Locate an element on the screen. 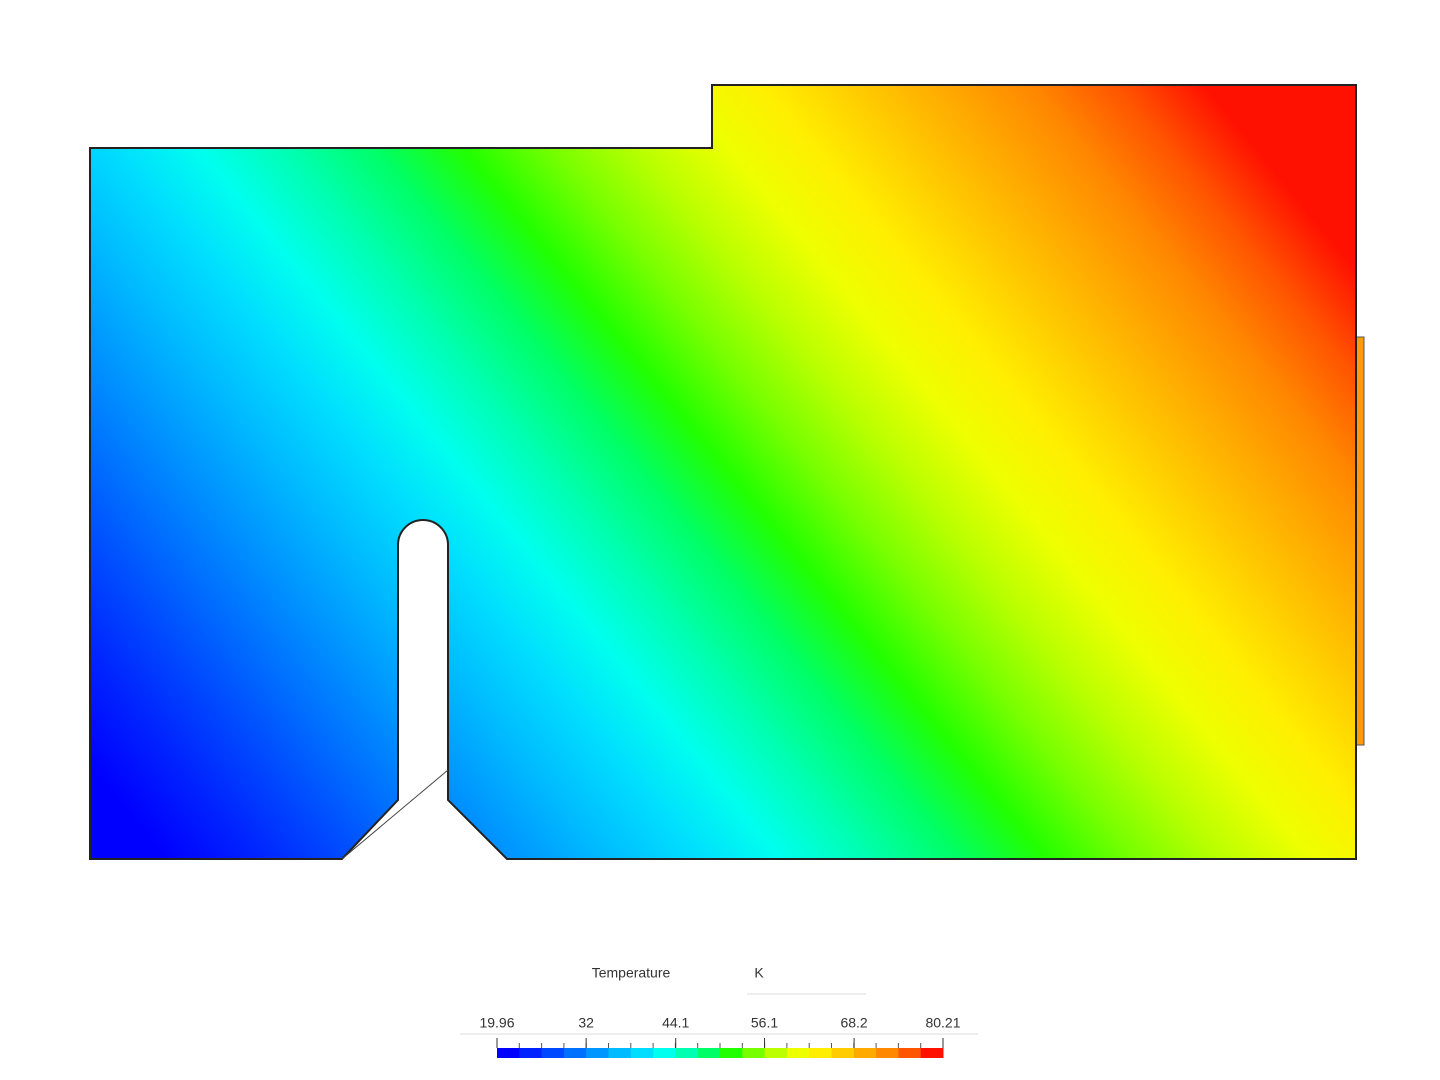  tick-label: 80.21 is located at coordinates (942, 1023).